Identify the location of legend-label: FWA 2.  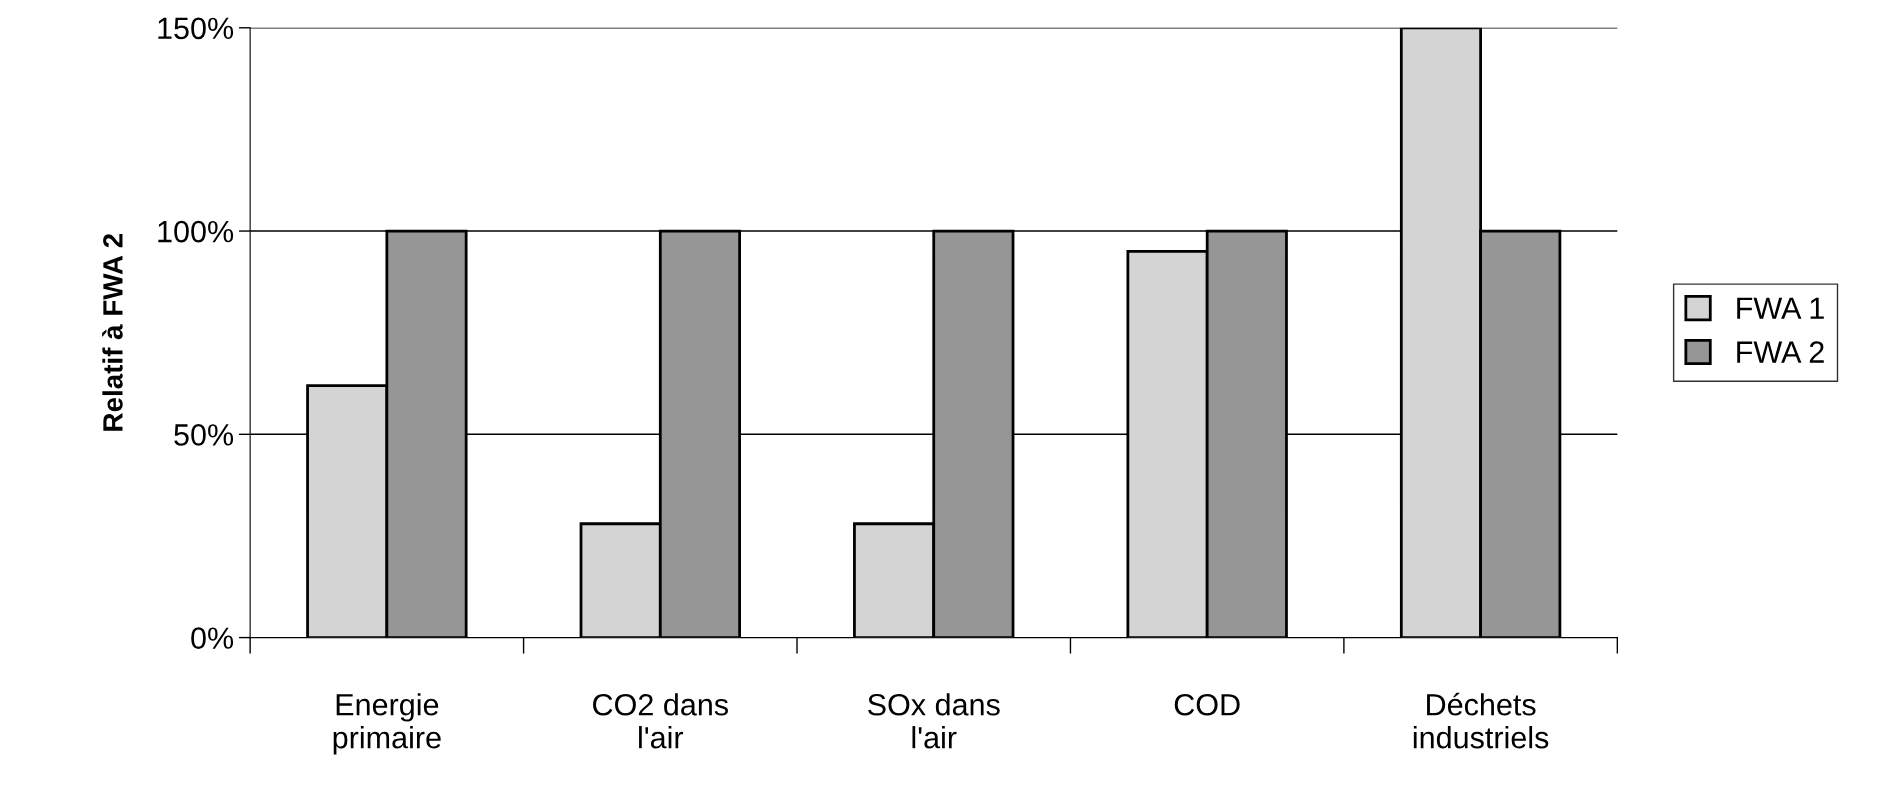
(1780, 352).